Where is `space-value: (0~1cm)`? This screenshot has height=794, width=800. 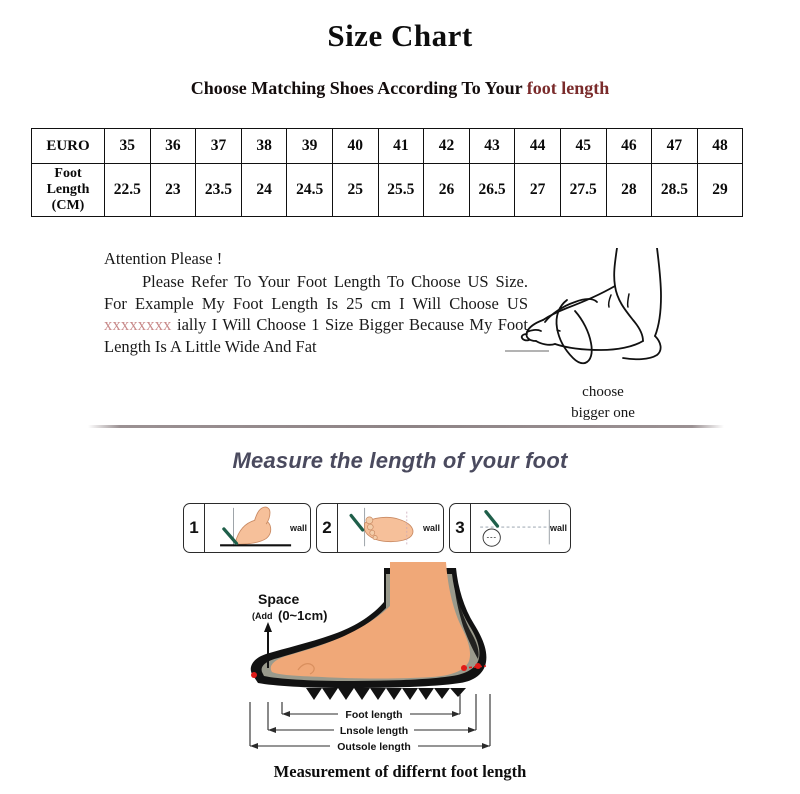 space-value: (0~1cm) is located at coordinates (303, 615).